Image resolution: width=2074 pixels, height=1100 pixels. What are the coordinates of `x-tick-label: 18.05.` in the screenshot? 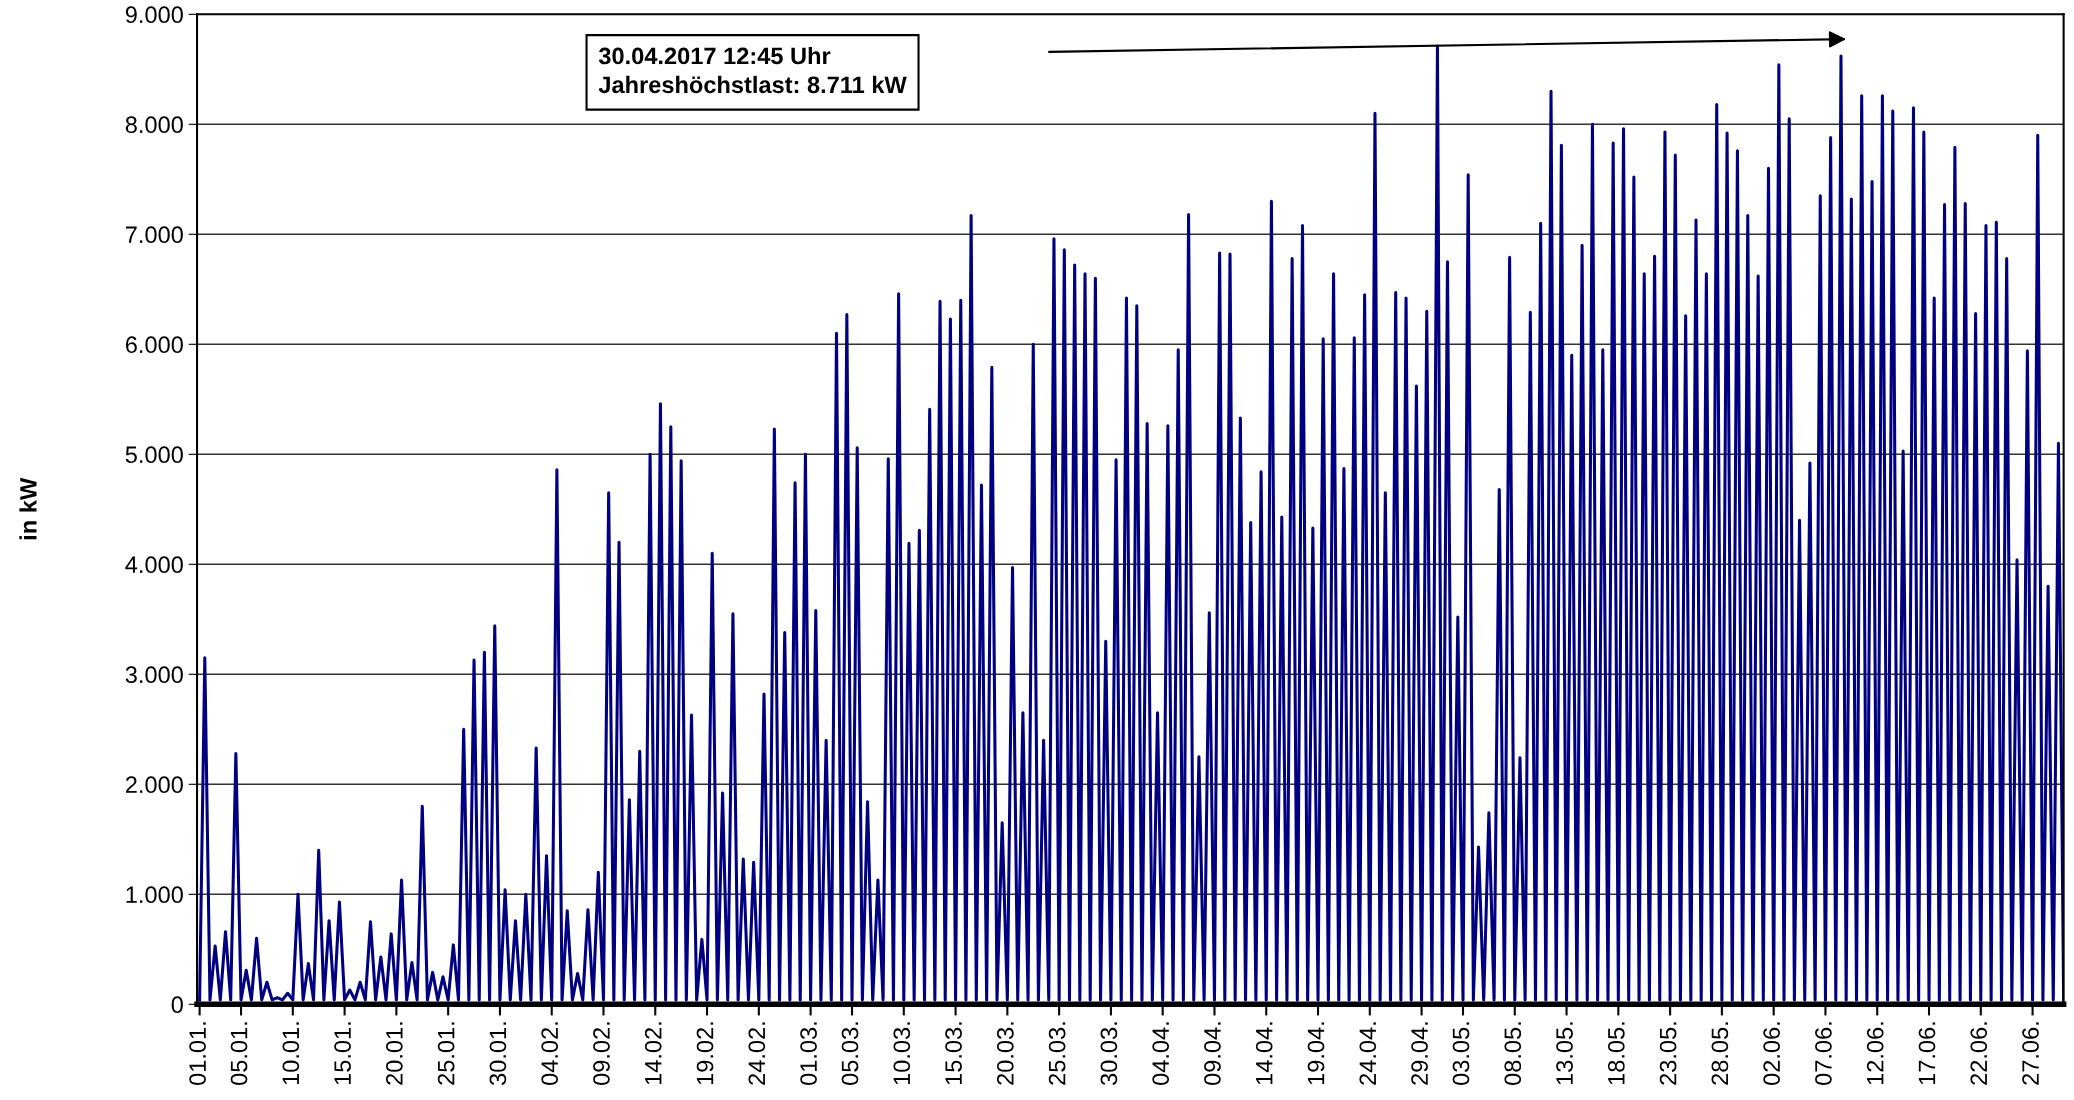 It's located at (1616, 1053).